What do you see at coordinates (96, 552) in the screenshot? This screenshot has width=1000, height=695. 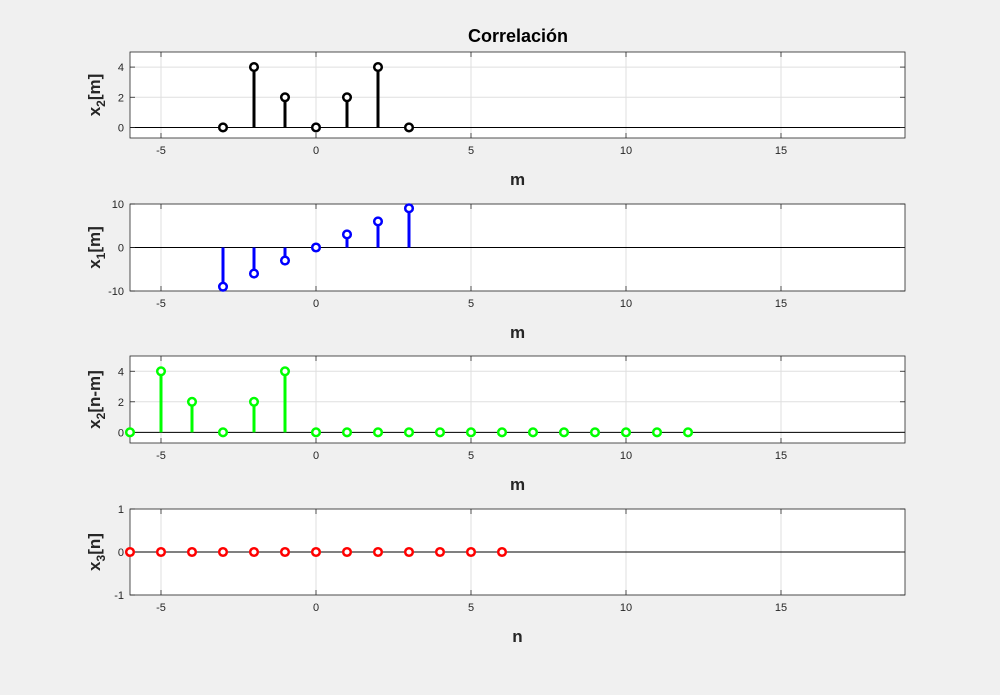 I see `y-axis-label: x3[n]` at bounding box center [96, 552].